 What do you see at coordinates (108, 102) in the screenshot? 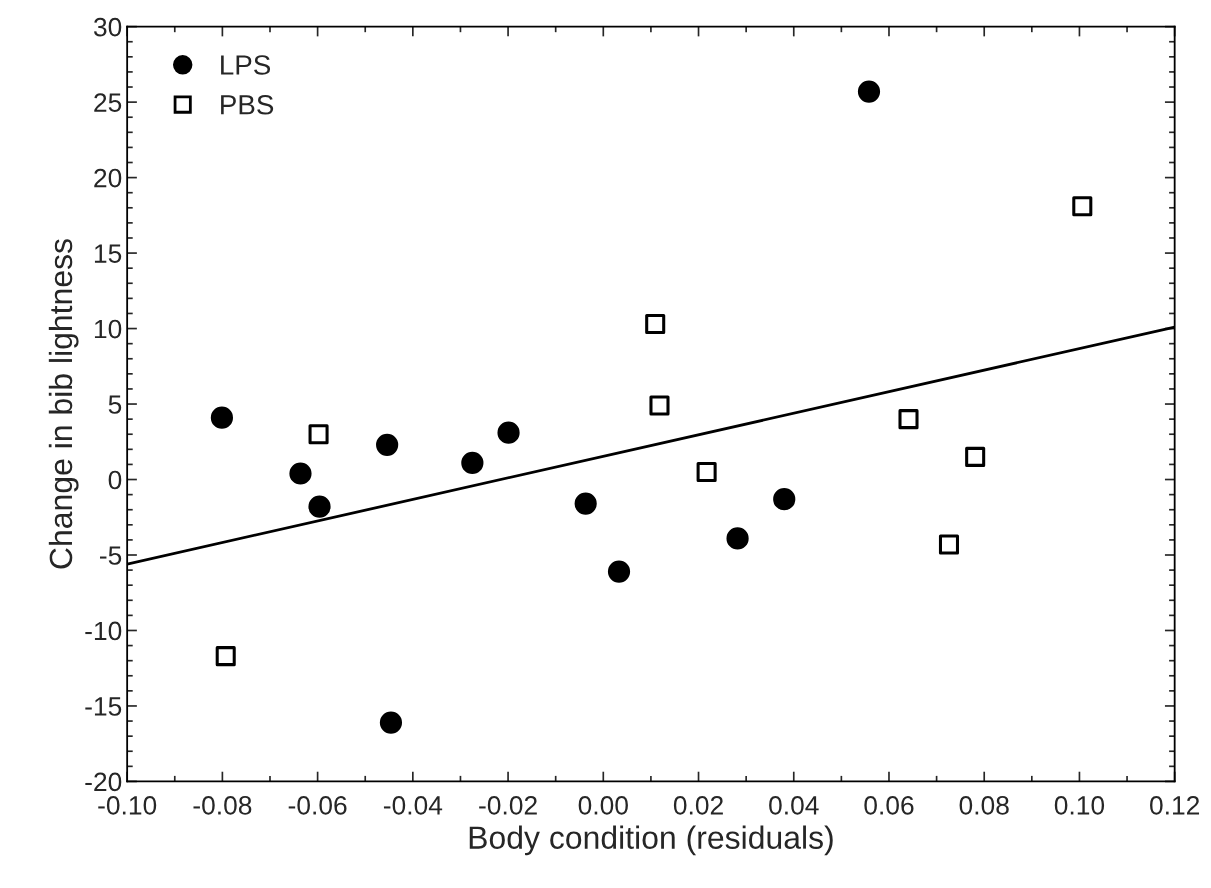
I see `y-tick-label: 25` at bounding box center [108, 102].